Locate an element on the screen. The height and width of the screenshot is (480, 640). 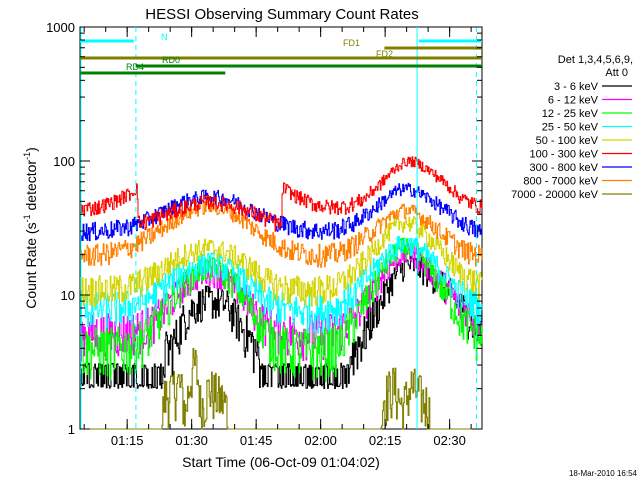
flag-label-fd2: FD2 is located at coordinates (384, 54).